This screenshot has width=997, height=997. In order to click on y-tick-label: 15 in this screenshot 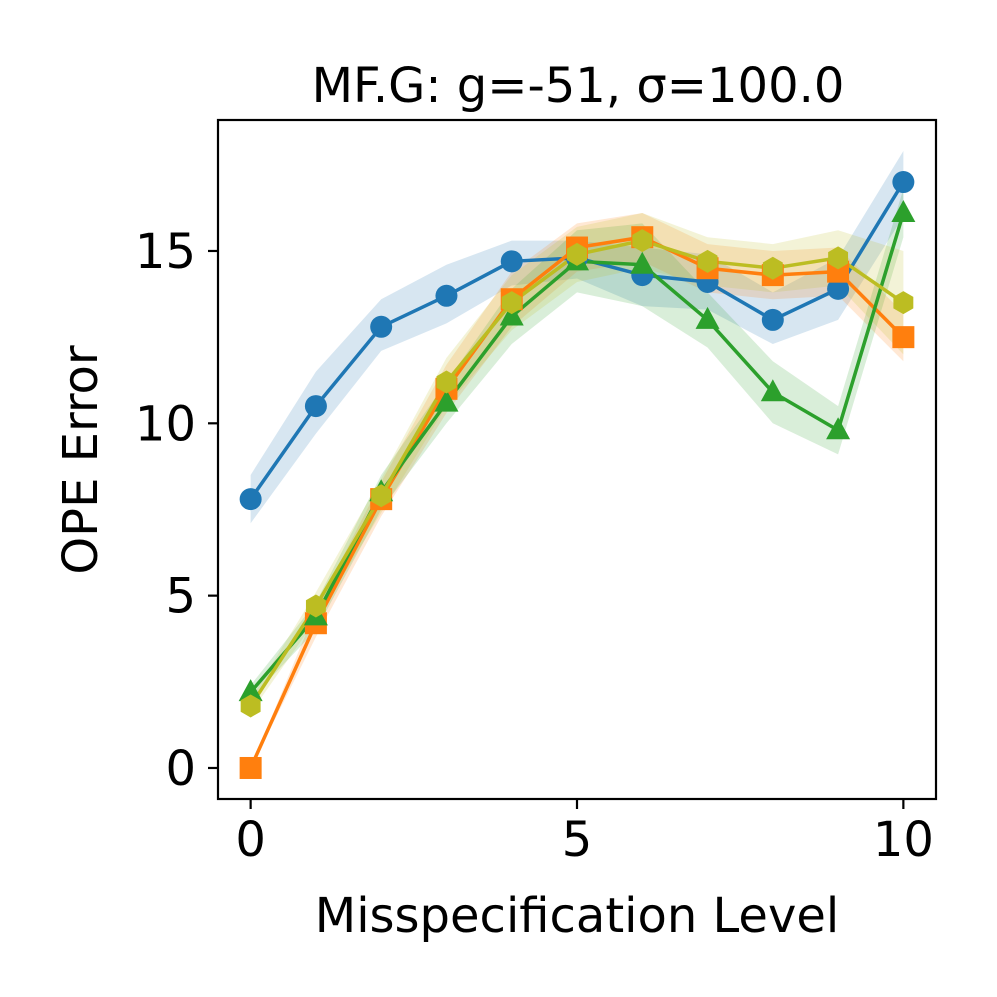, I will do `click(165, 252)`.